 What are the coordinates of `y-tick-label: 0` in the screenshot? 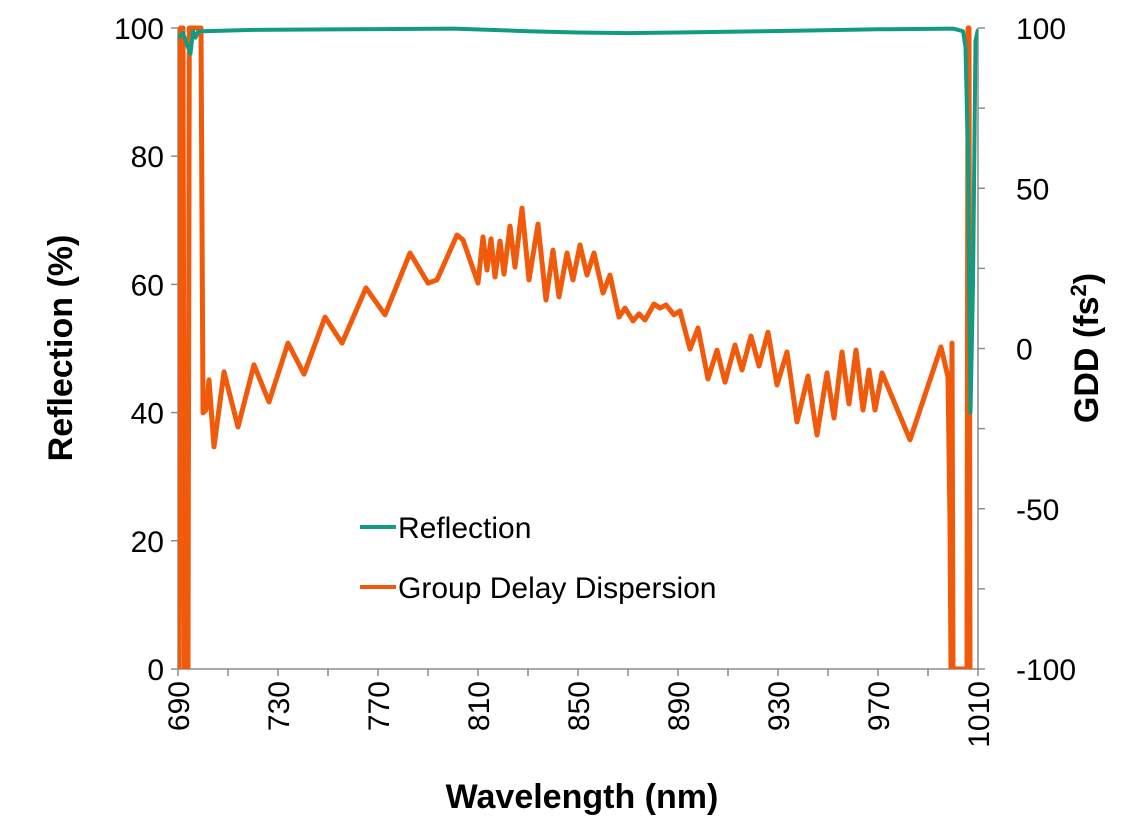 It's located at (155, 670).